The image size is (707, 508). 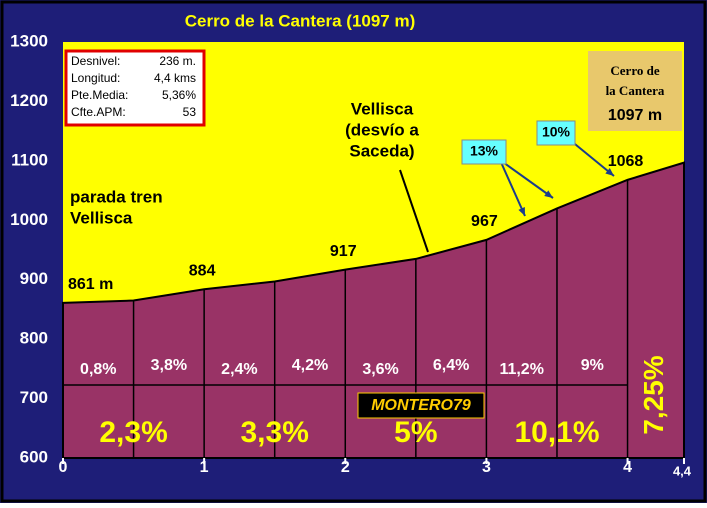 What do you see at coordinates (34, 456) in the screenshot?
I see `y-tick-label: 600` at bounding box center [34, 456].